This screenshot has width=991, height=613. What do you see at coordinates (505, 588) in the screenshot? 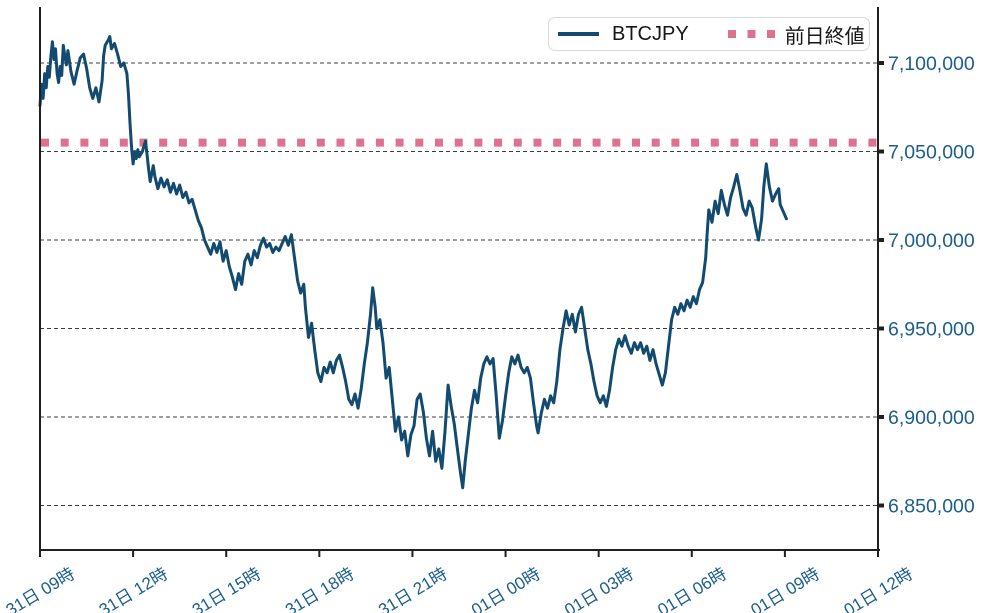
I see `x-tick-label: 01日 00時` at bounding box center [505, 588].